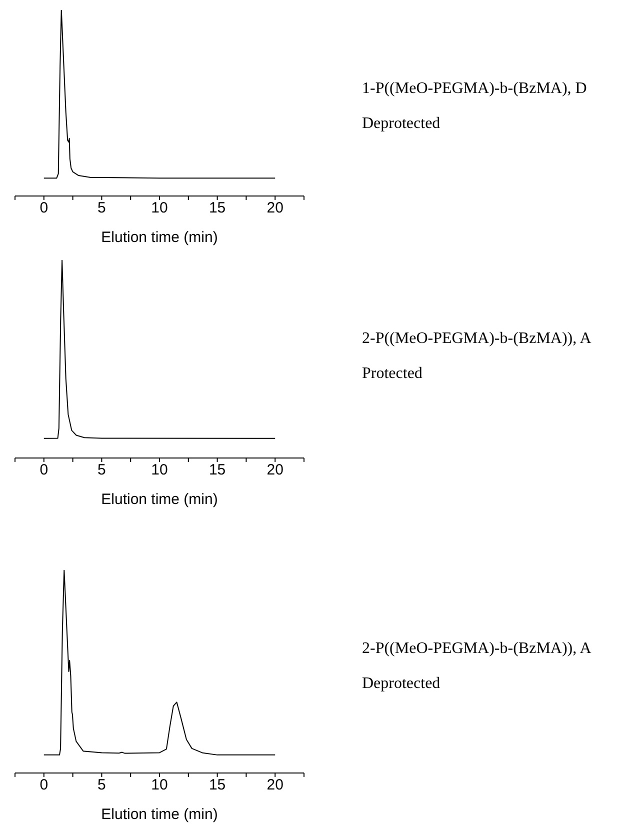 This screenshot has width=631, height=827. Describe the element at coordinates (393, 374) in the screenshot. I see `text: Protected` at that location.